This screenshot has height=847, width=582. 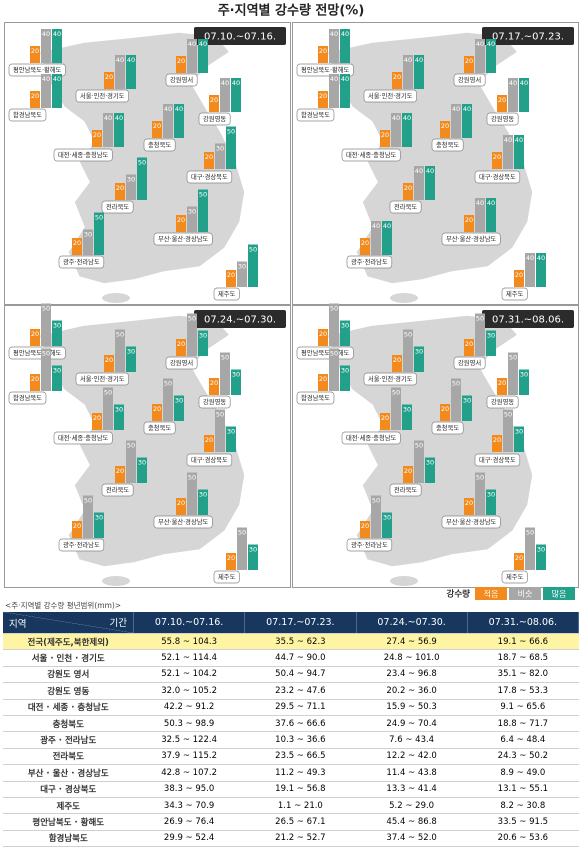 I want to click on range-cell: 34.3 ~ 70.9, so click(x=189, y=806).